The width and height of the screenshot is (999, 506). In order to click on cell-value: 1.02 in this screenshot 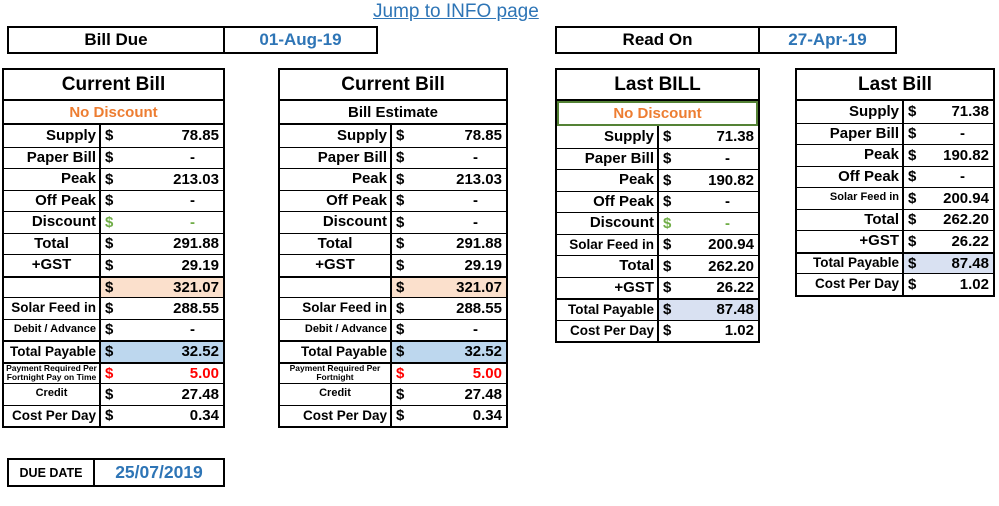, I will do `click(739, 331)`.